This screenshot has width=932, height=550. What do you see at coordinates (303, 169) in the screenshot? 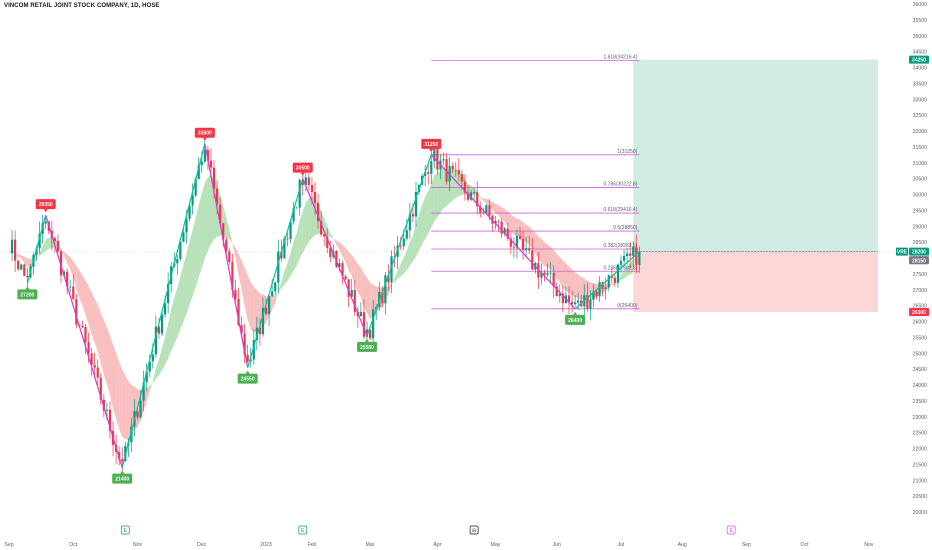
I see `pivot-label-text: 30500` at bounding box center [303, 169].